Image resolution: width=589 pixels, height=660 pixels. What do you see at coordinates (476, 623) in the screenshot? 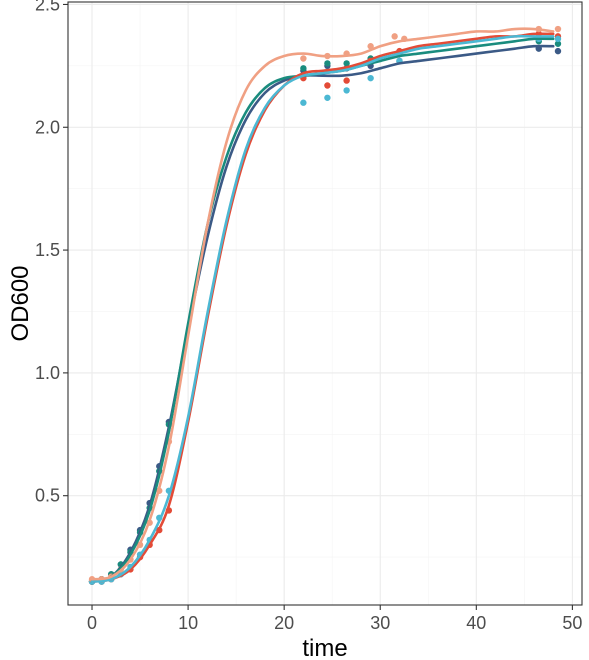
I see `x-tick-label: 40` at bounding box center [476, 623].